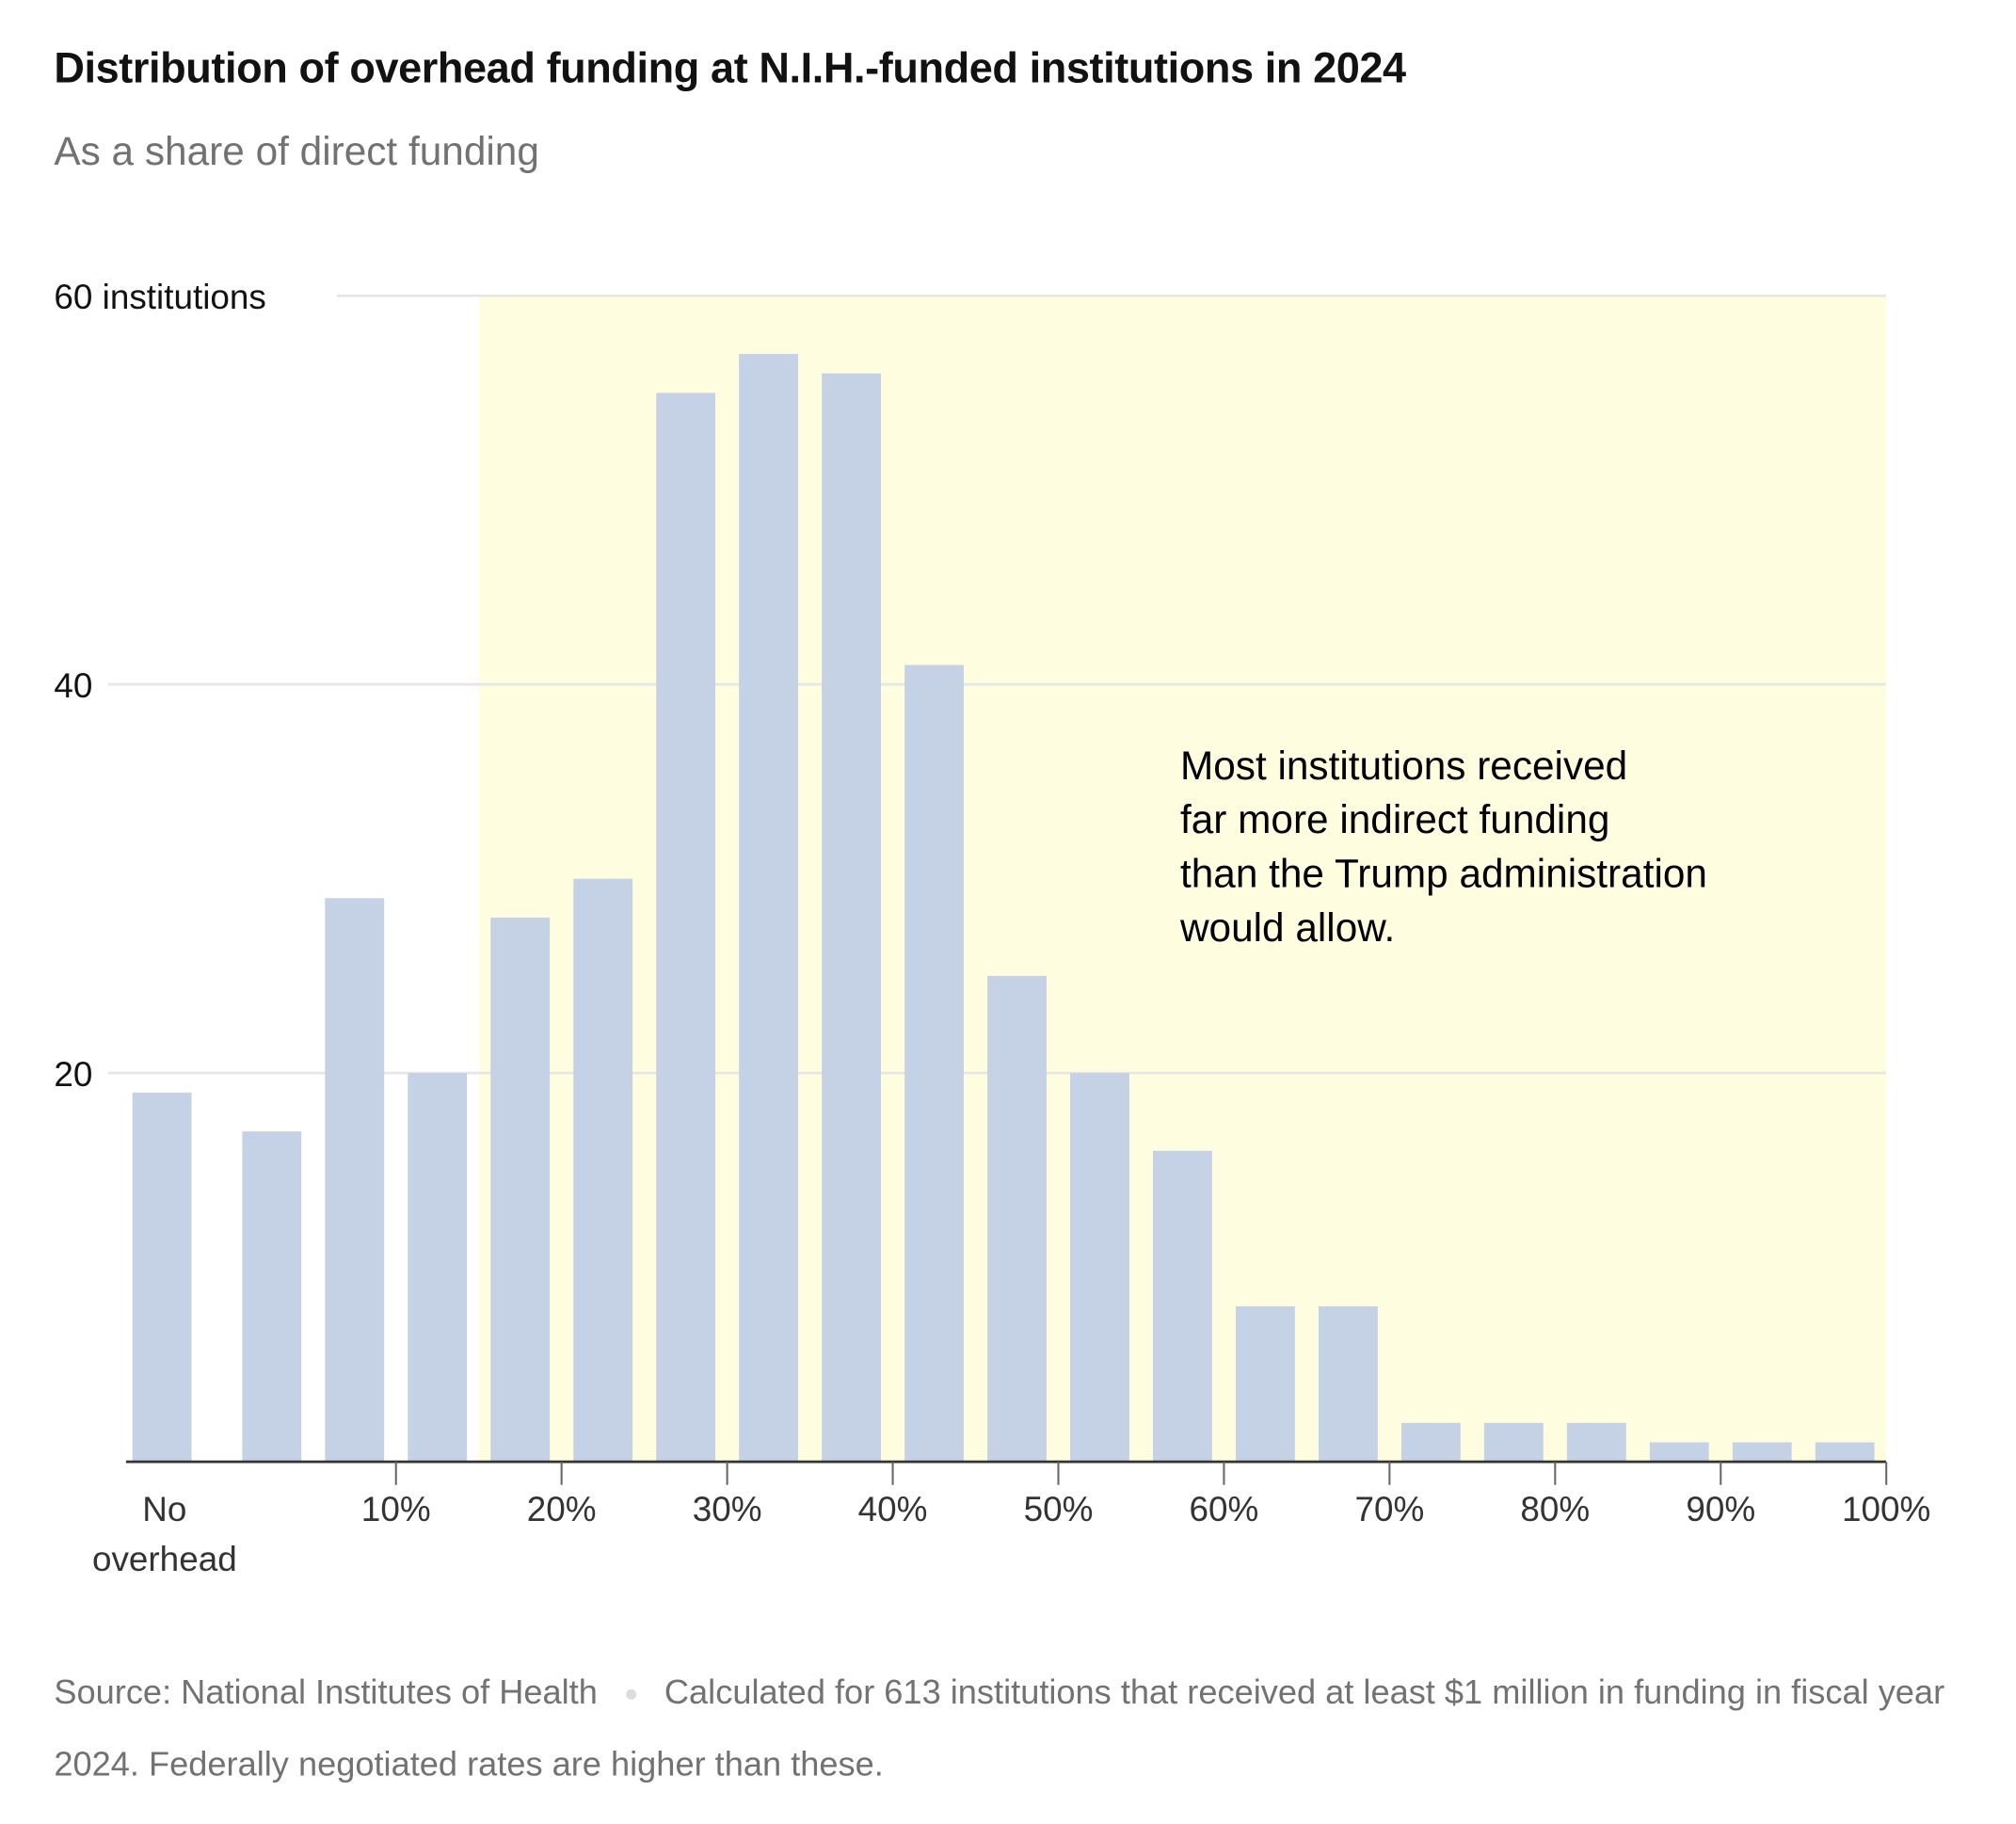  I want to click on x-label-no-overhead: overhead, so click(164, 1559).